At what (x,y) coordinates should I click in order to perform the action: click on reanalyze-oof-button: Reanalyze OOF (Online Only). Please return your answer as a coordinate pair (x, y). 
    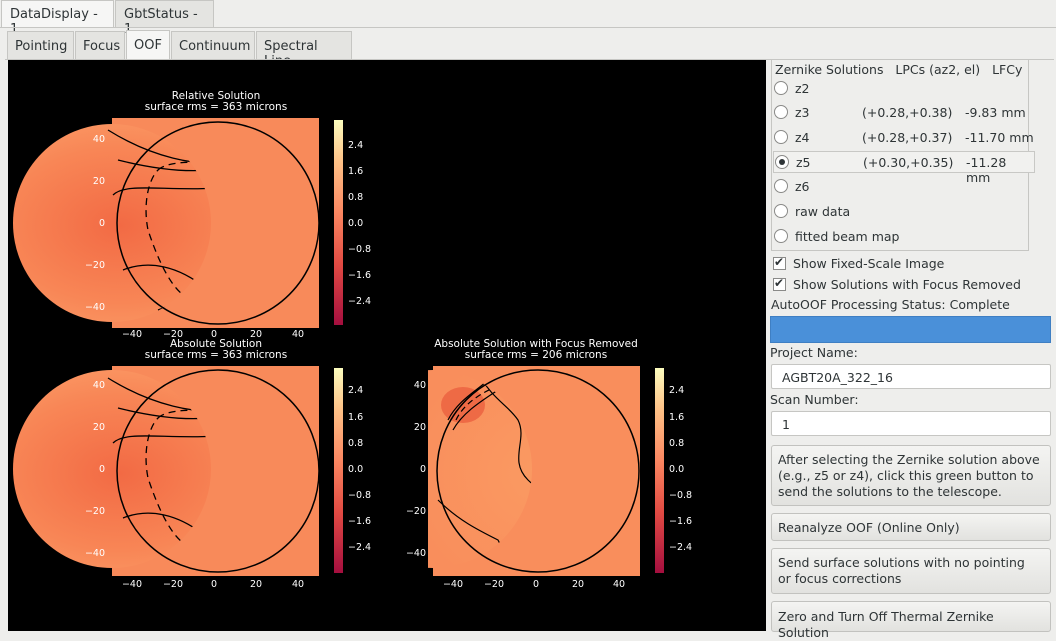
    Looking at the image, I should click on (911, 527).